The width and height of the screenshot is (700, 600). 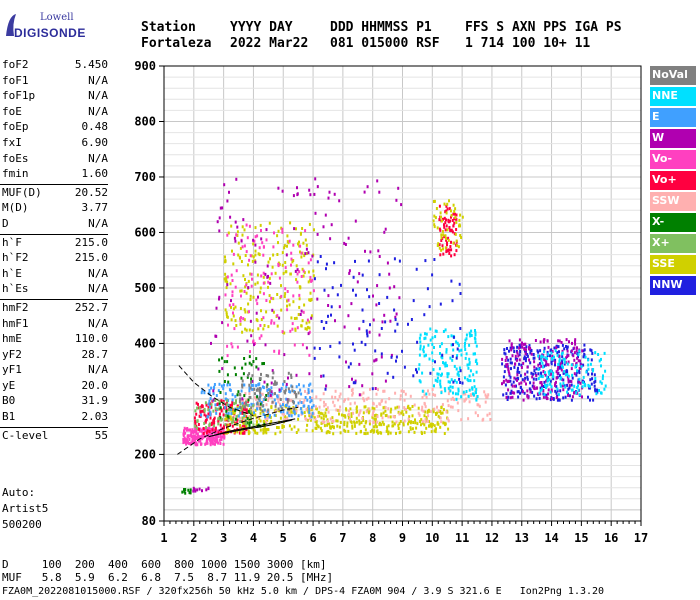 What do you see at coordinates (91, 64) in the screenshot?
I see `param-value: 5.450` at bounding box center [91, 64].